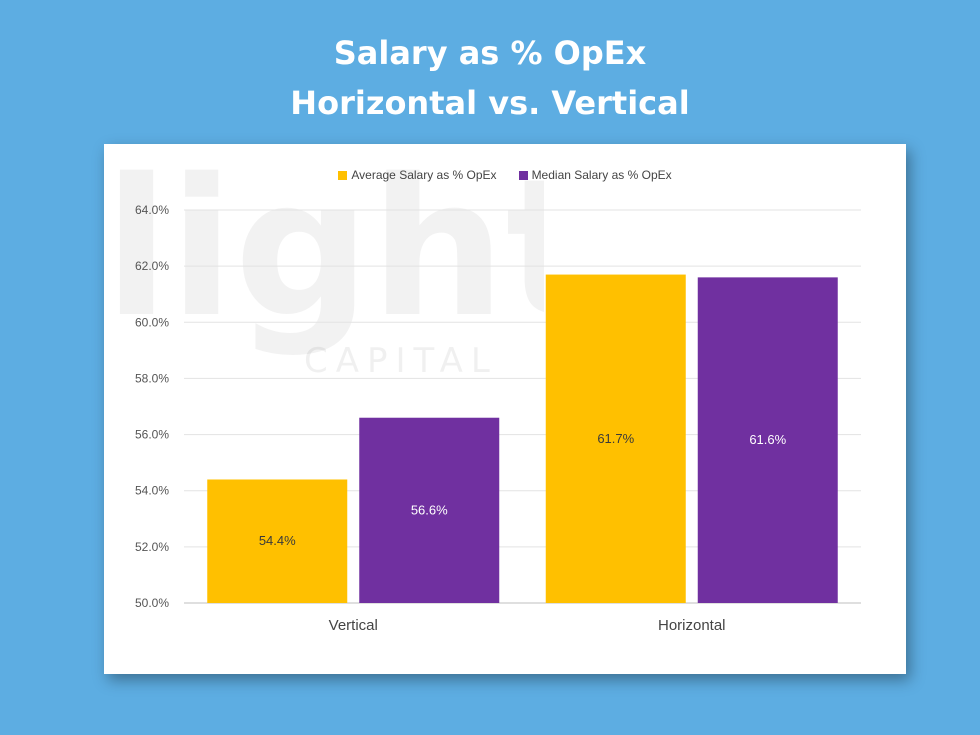  I want to click on legend-item-average: Average Salary as % OpEx, so click(417, 175).